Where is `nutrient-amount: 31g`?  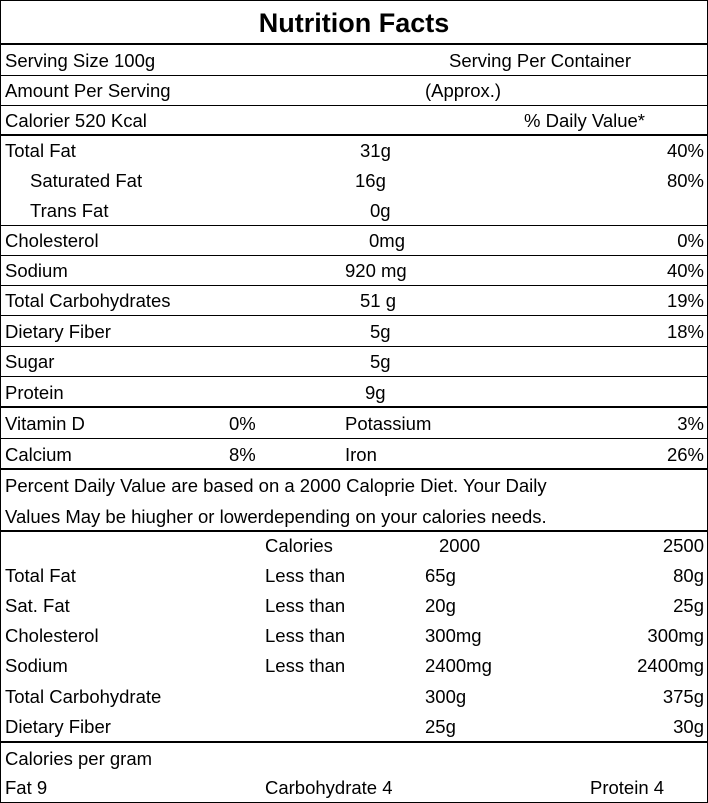
nutrient-amount: 31g is located at coordinates (375, 150).